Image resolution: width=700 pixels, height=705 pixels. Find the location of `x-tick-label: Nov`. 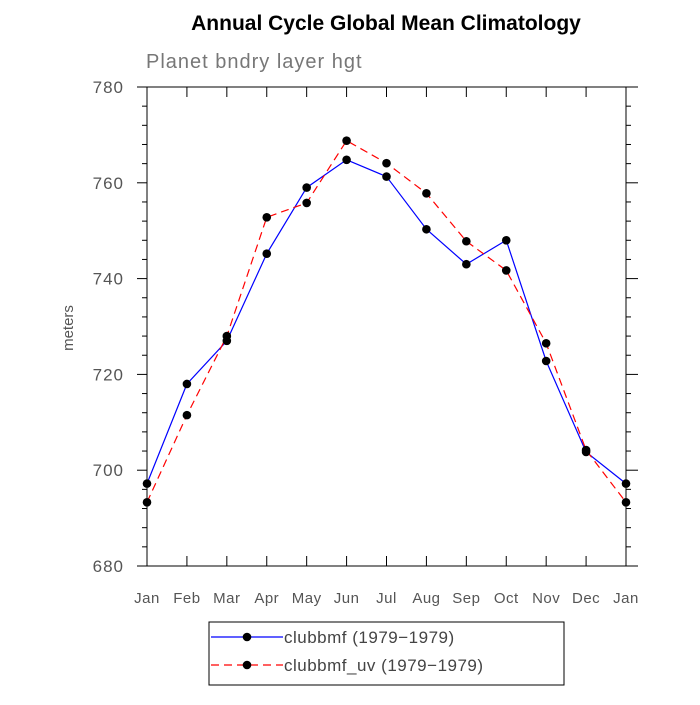

x-tick-label: Nov is located at coordinates (546, 598).